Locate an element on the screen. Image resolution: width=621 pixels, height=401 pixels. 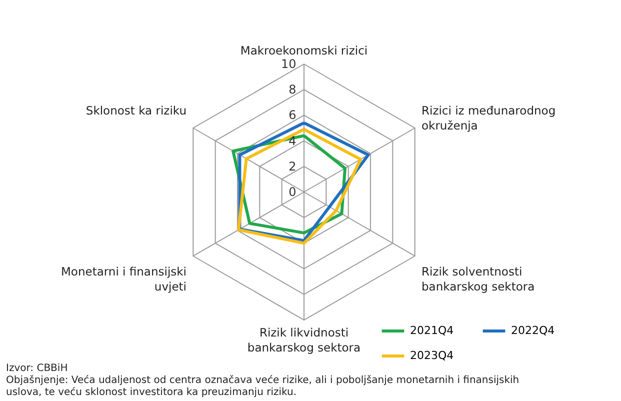
spoke-label: Sklonost ka riziku is located at coordinates (136, 110).